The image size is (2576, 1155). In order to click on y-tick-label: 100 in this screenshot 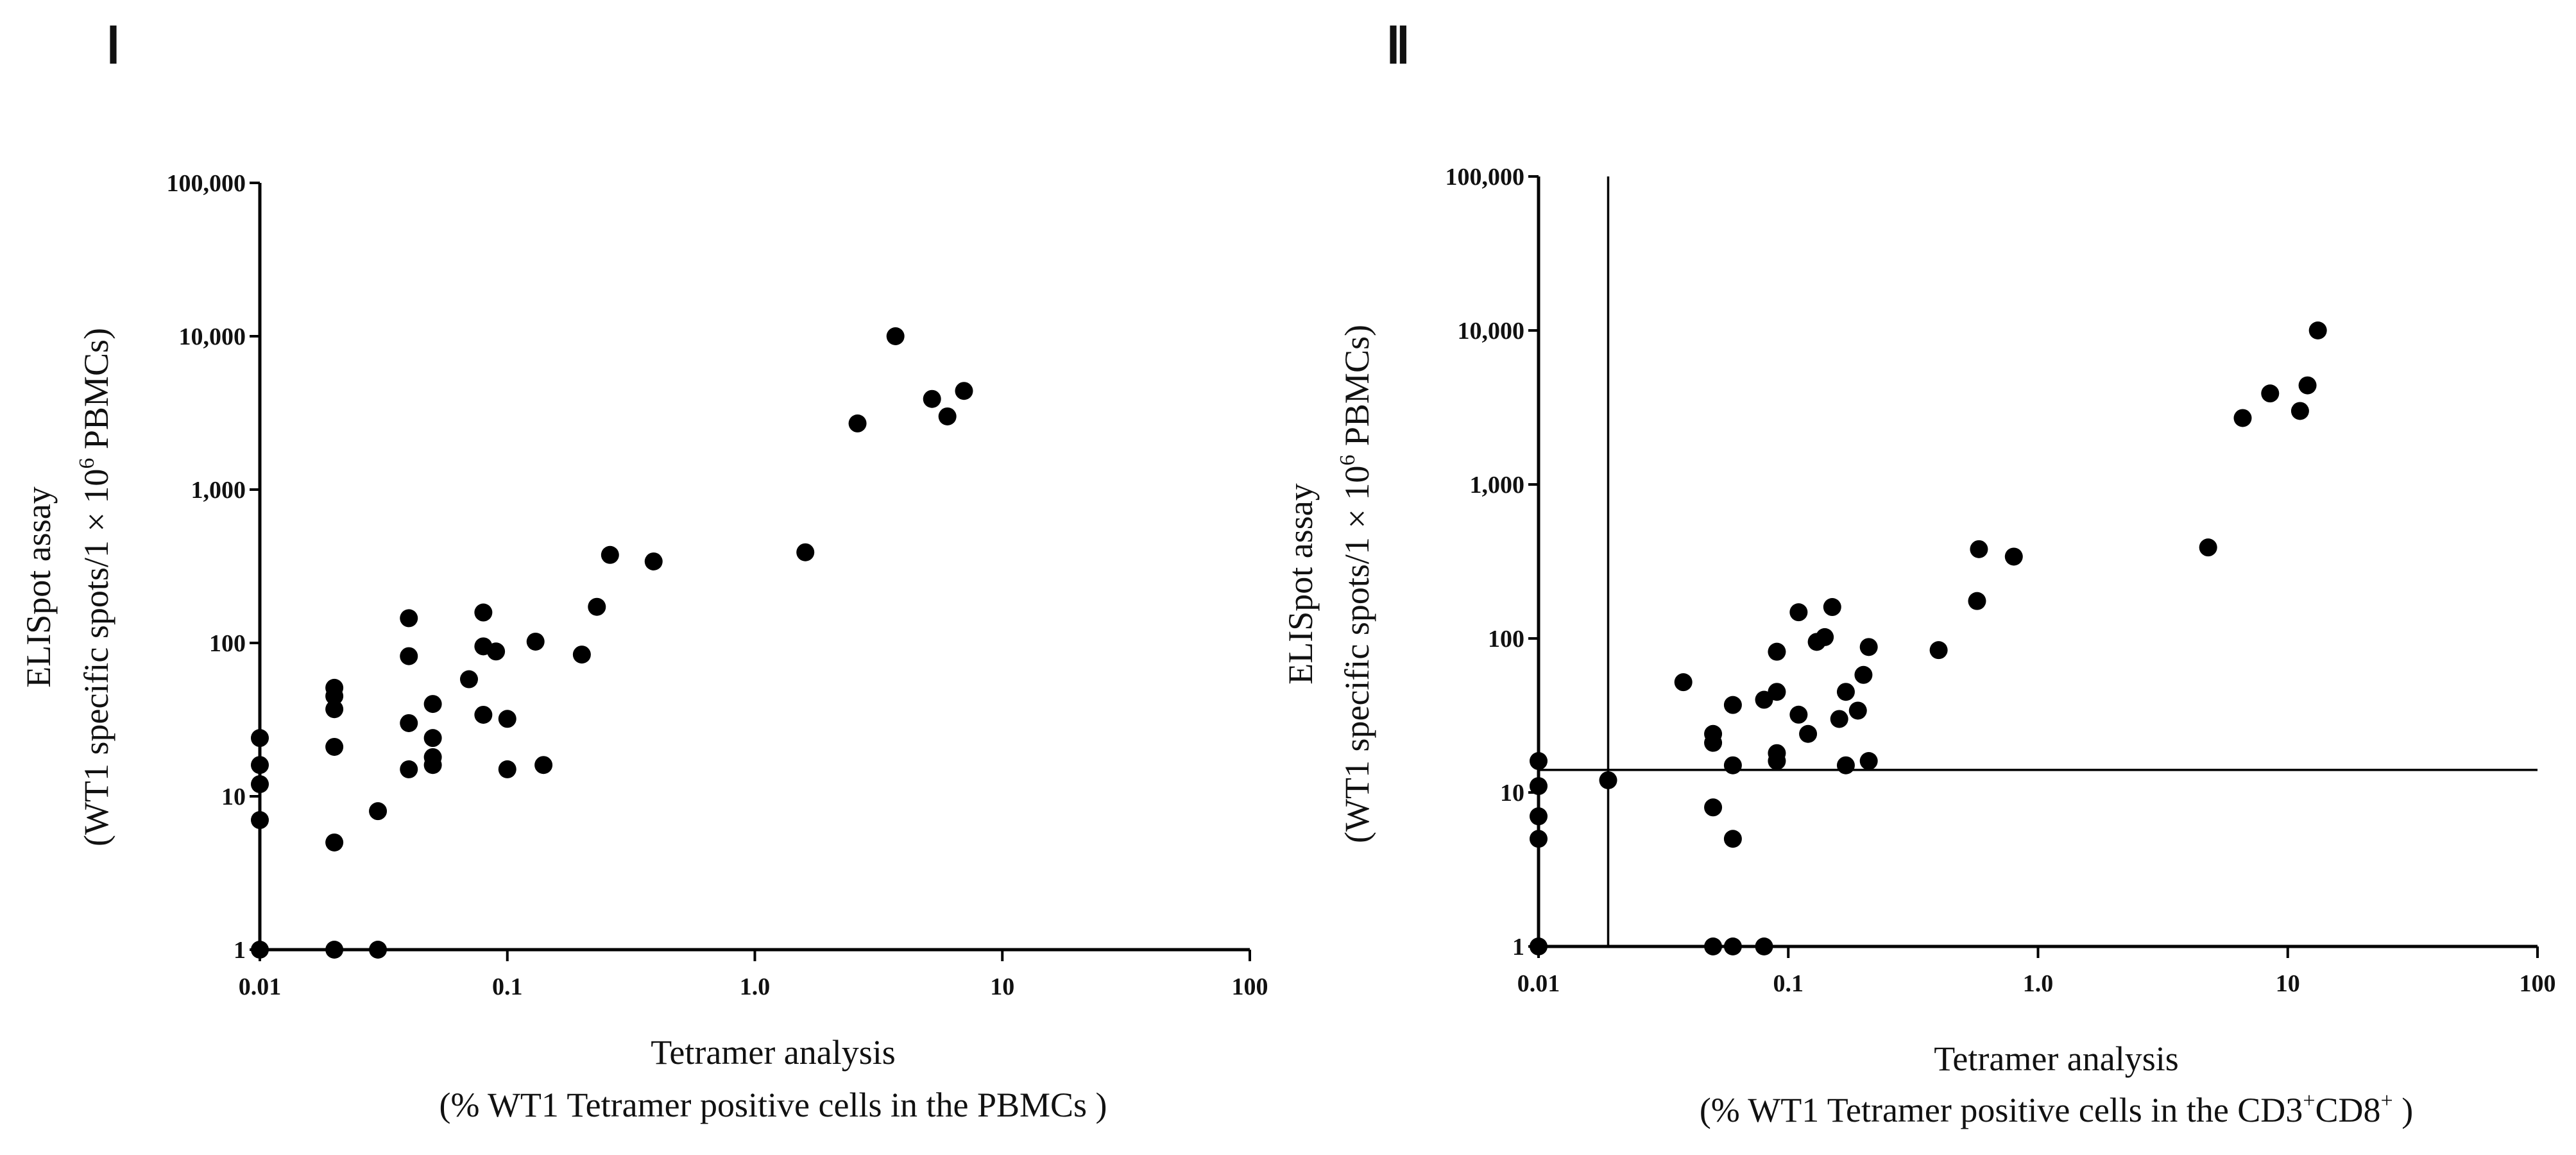, I will do `click(228, 644)`.